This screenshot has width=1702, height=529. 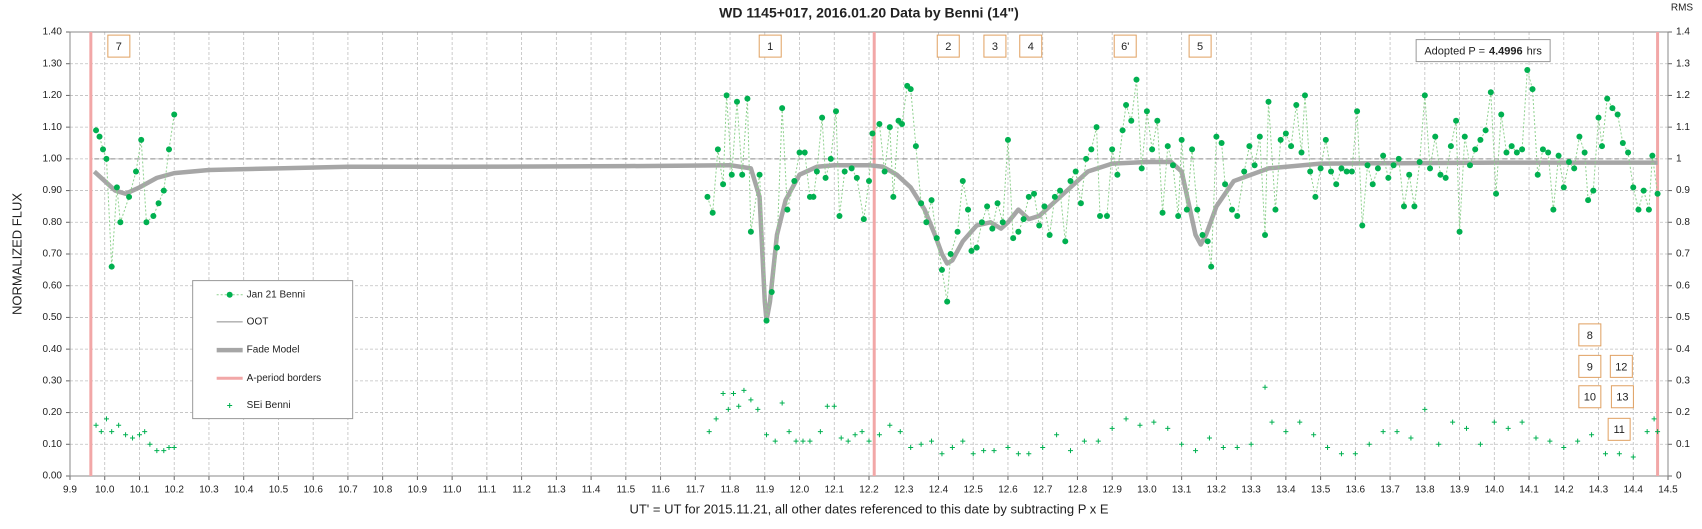 I want to click on period-value: 4.4996, so click(x=1506, y=52).